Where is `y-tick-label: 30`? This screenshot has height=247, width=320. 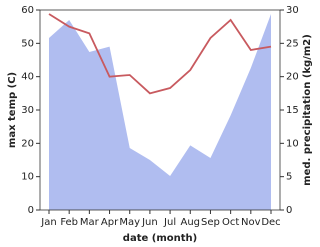 y-tick-label: 30 is located at coordinates (27, 110).